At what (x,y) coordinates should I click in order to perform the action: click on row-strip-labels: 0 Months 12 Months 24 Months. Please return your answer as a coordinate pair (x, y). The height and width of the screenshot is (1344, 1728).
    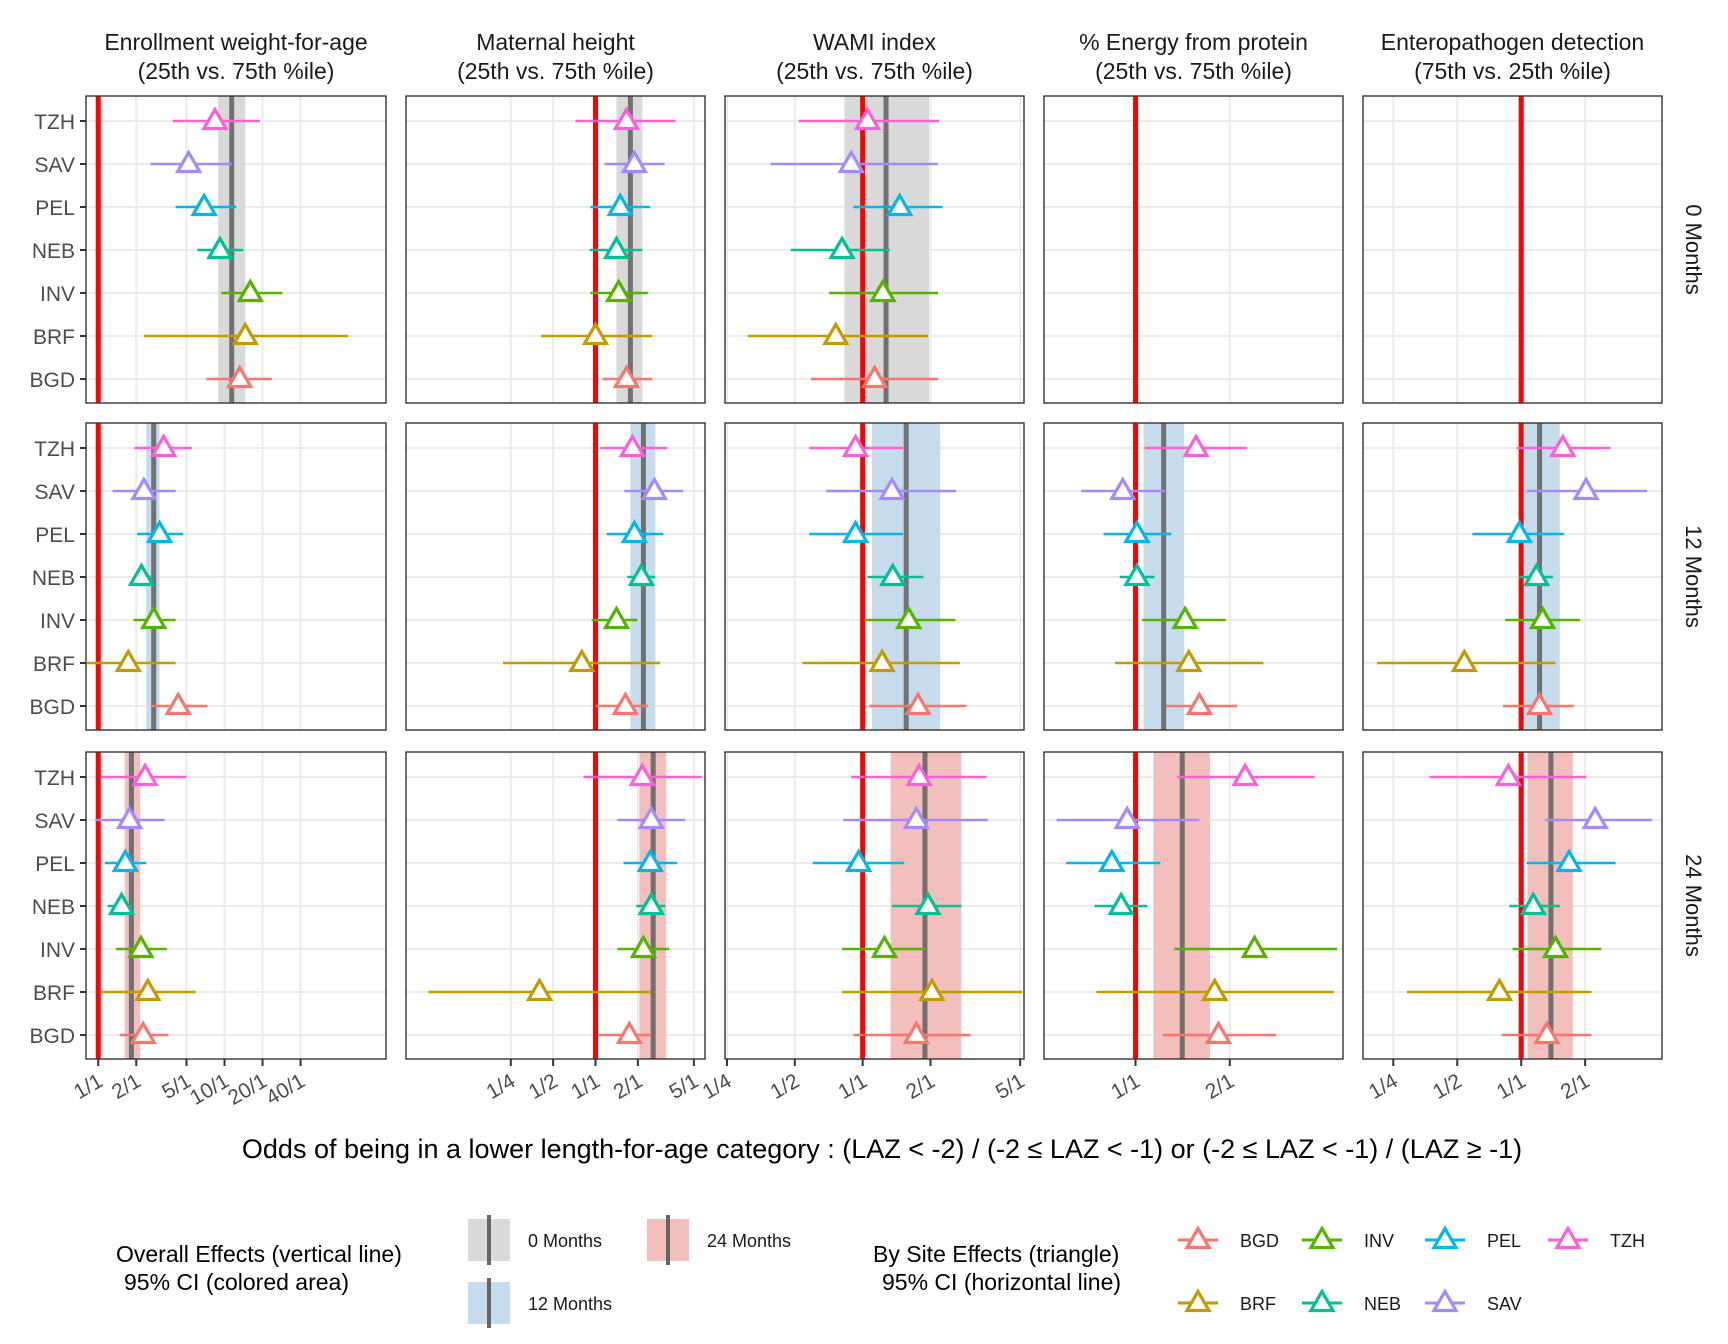
    Looking at the image, I should click on (1693, 580).